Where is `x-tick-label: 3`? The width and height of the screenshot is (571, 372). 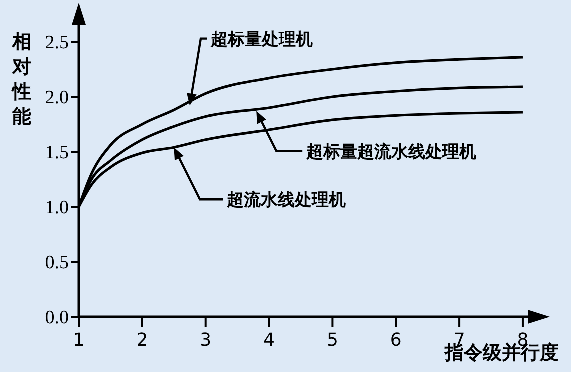
x-tick-label: 3 is located at coordinates (206, 340).